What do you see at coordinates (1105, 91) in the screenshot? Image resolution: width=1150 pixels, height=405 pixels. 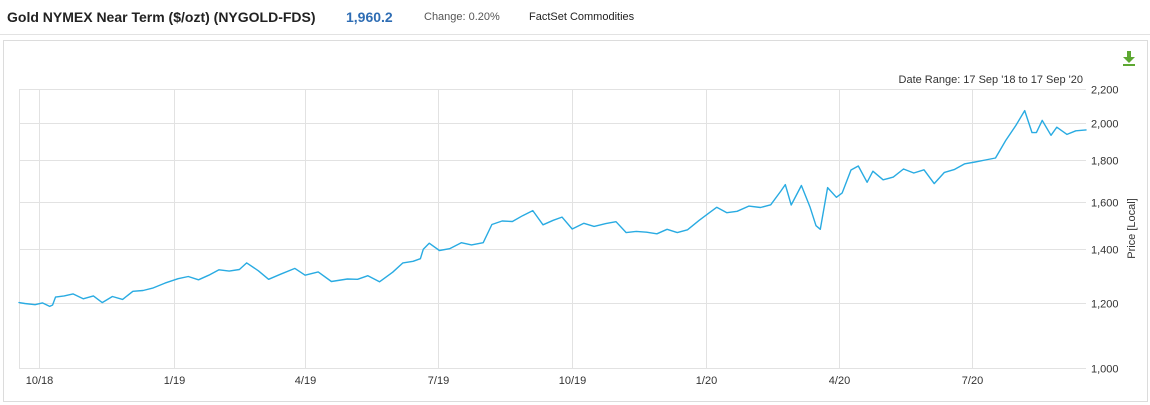 I see `y-tick-label: 2,200` at bounding box center [1105, 91].